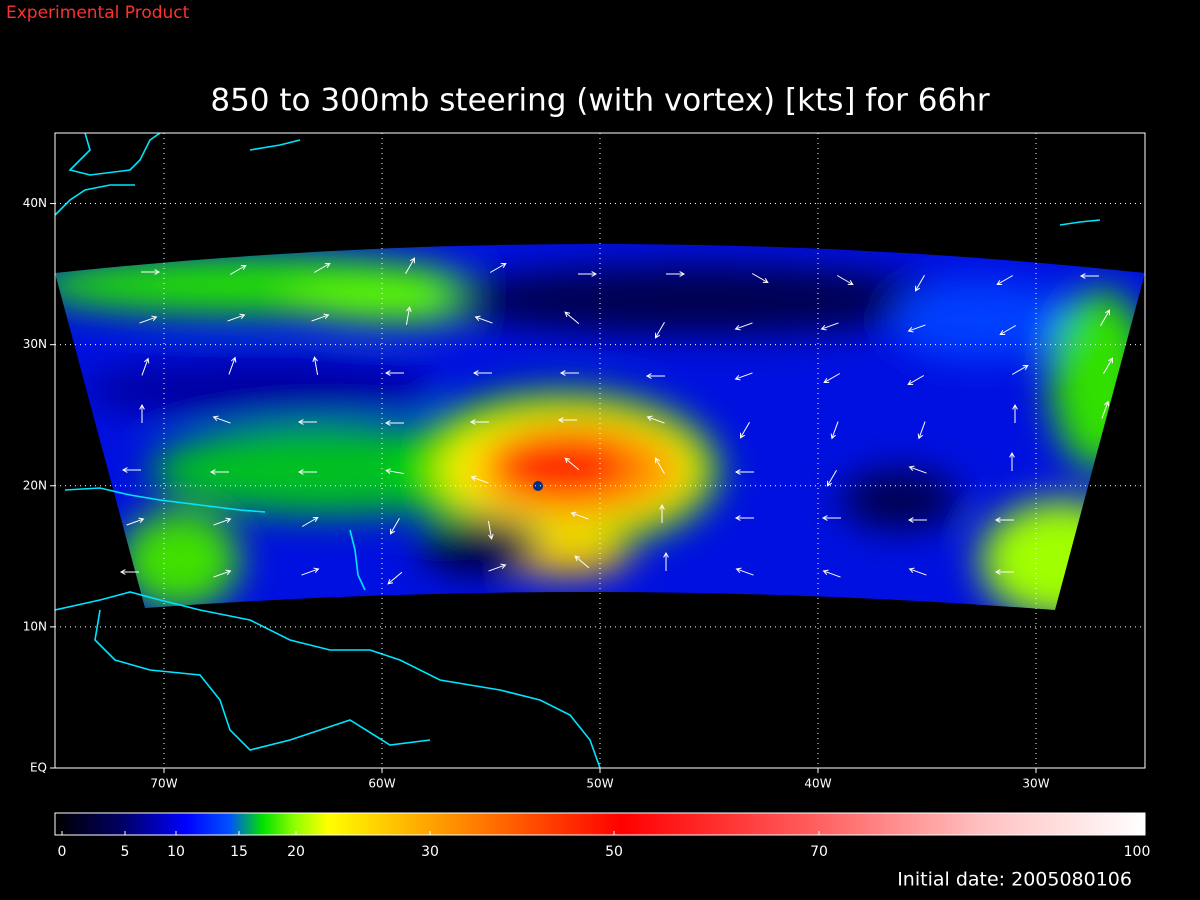 The image size is (1200, 900). Describe the element at coordinates (599, 784) in the screenshot. I see `x-tick-label: 50W` at that location.